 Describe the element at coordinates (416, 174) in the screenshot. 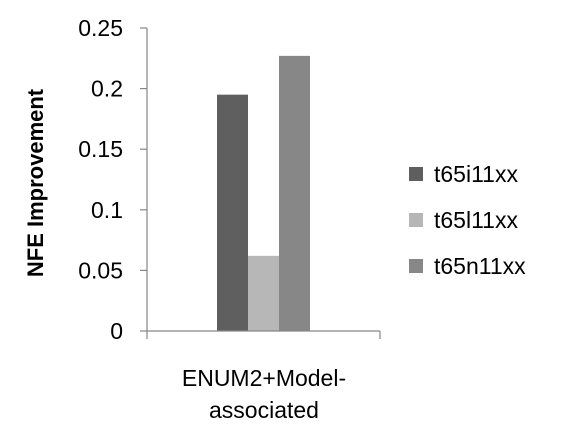

I see `legend-swatch-t65i11xx` at that location.